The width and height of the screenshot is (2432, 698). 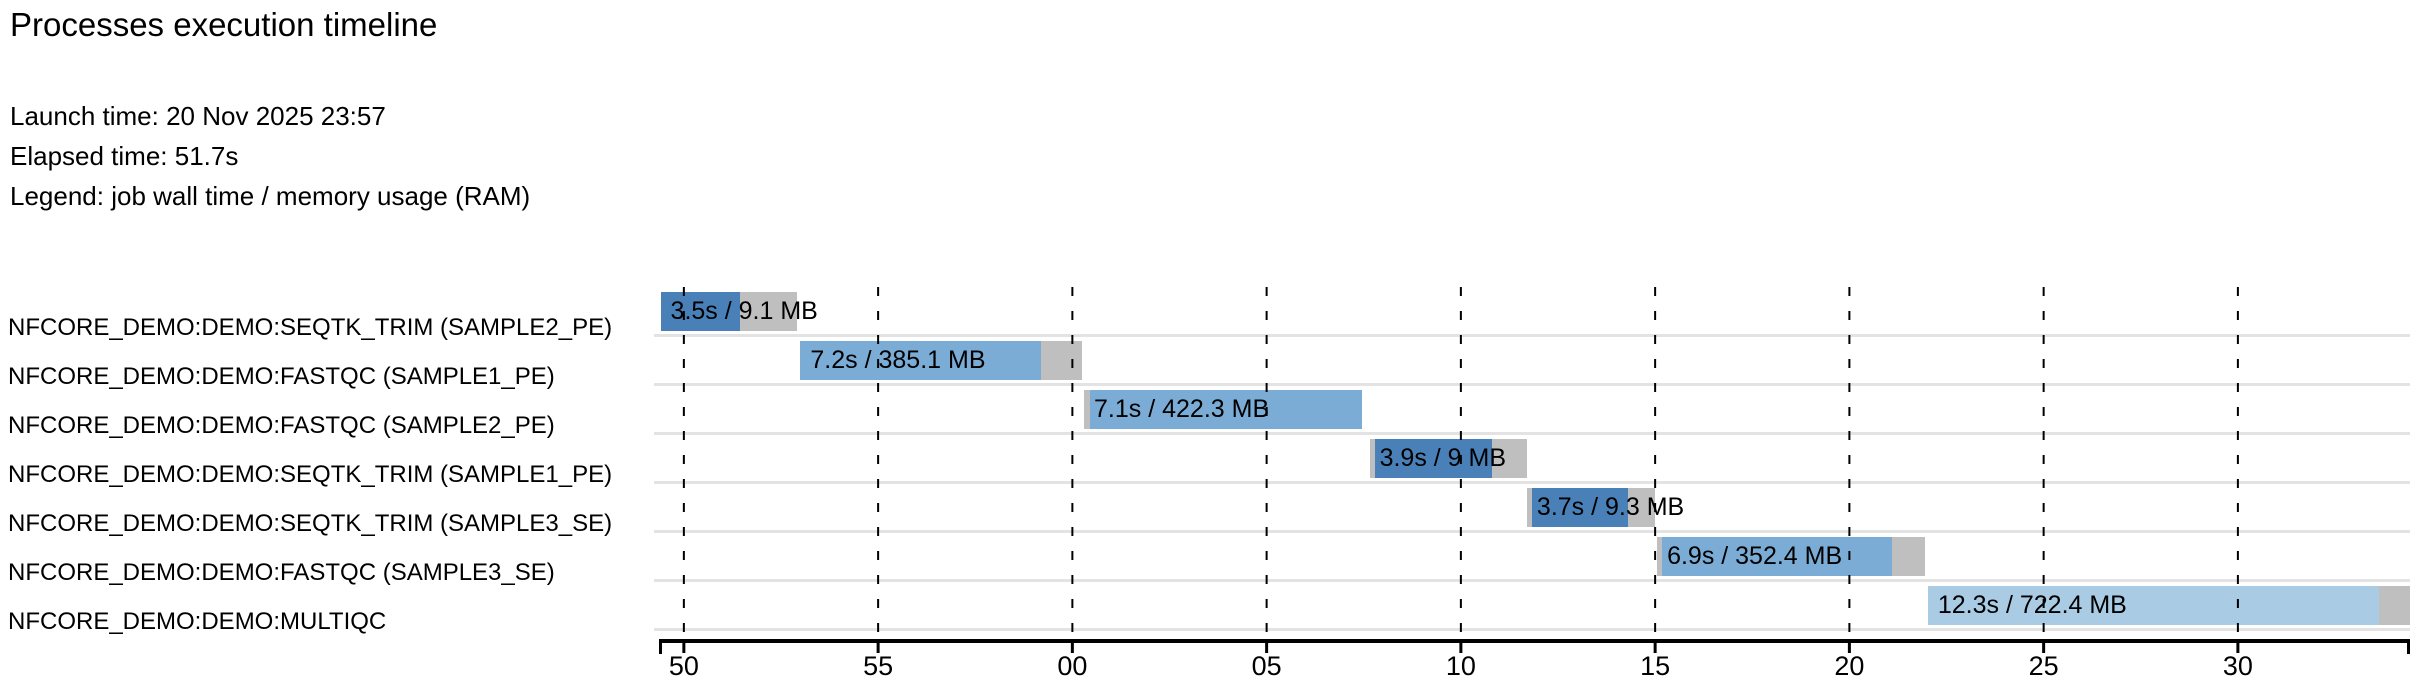 What do you see at coordinates (198, 116) in the screenshot?
I see `launch-time-text: Launch time: 20 Nov 2025 23:57` at bounding box center [198, 116].